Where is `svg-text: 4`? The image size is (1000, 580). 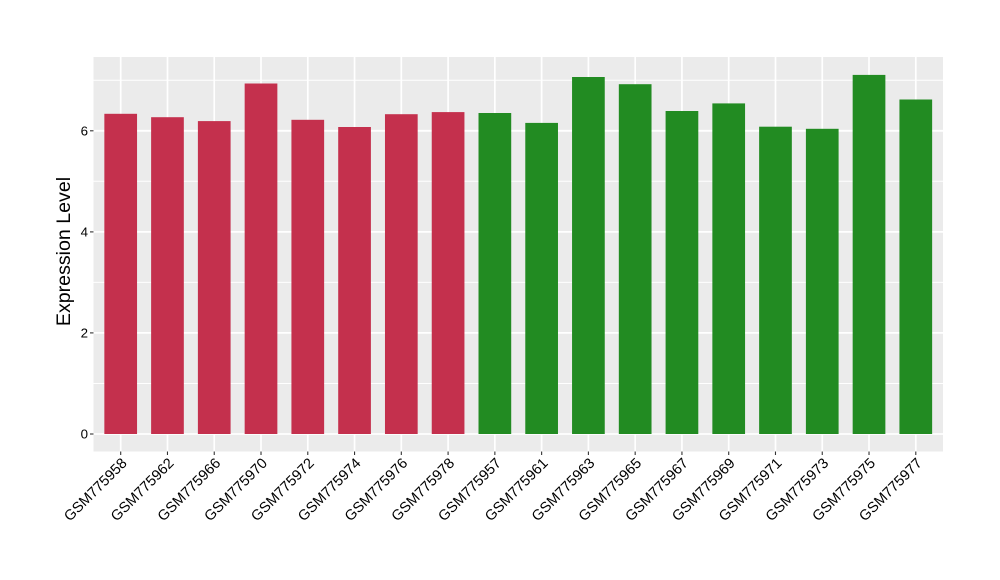
svg-text: 4 is located at coordinates (84, 232).